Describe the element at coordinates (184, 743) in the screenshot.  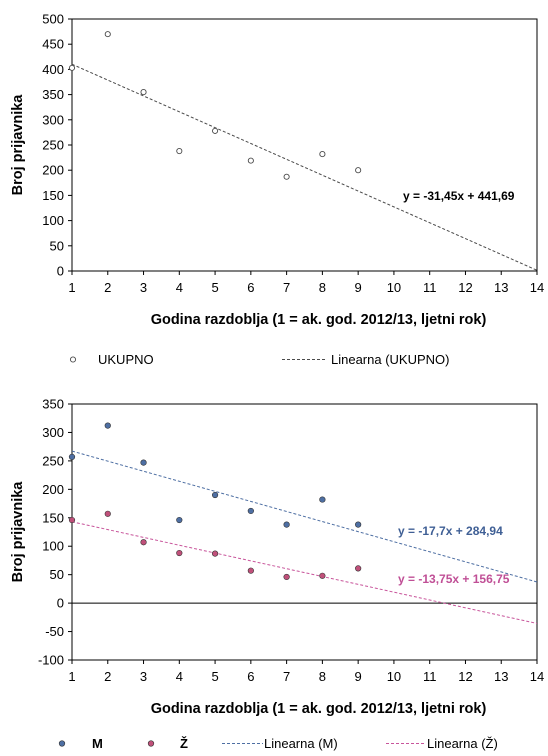
I see `legend-label: Ž` at that location.